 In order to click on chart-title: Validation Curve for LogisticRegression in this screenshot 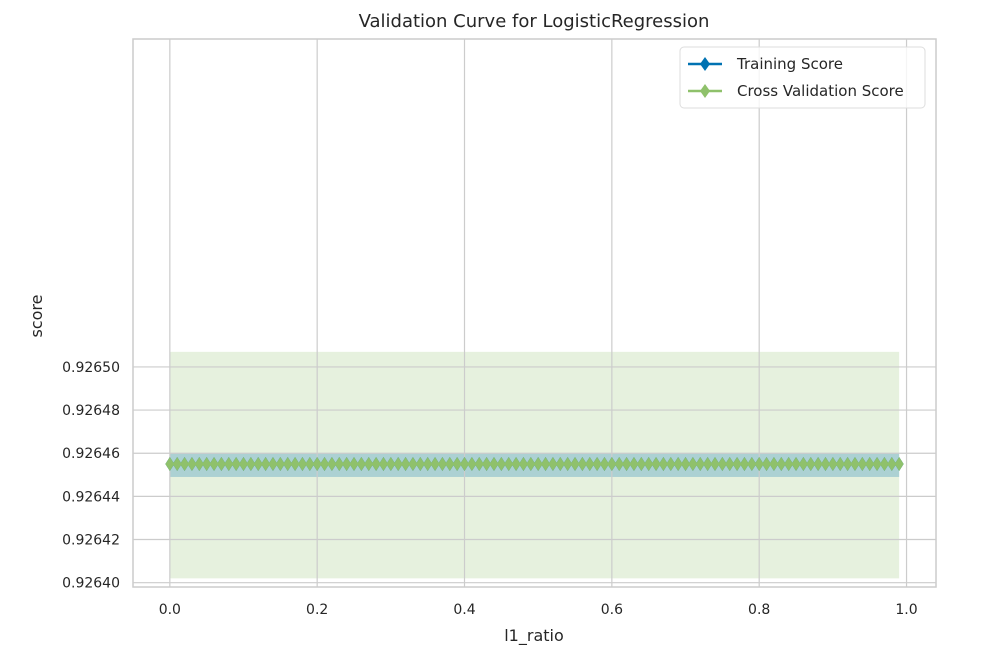, I will do `click(534, 21)`.